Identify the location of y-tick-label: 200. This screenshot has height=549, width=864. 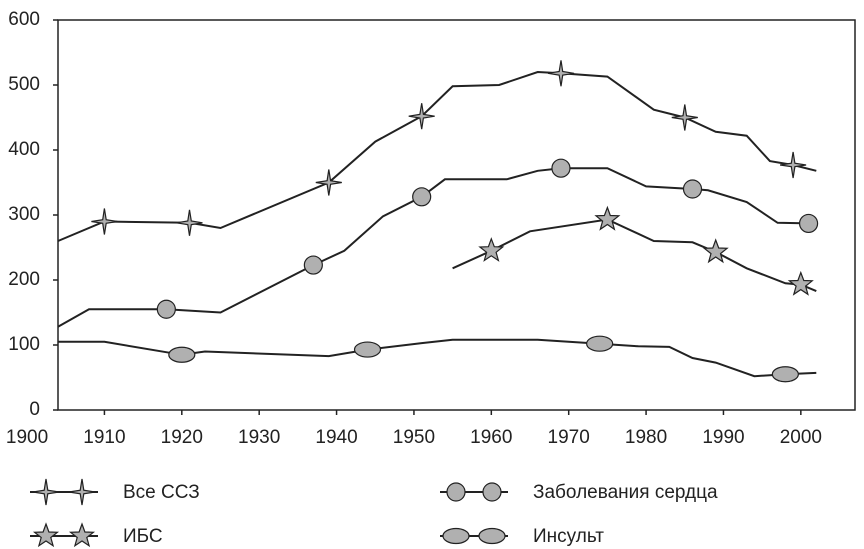
(24, 279).